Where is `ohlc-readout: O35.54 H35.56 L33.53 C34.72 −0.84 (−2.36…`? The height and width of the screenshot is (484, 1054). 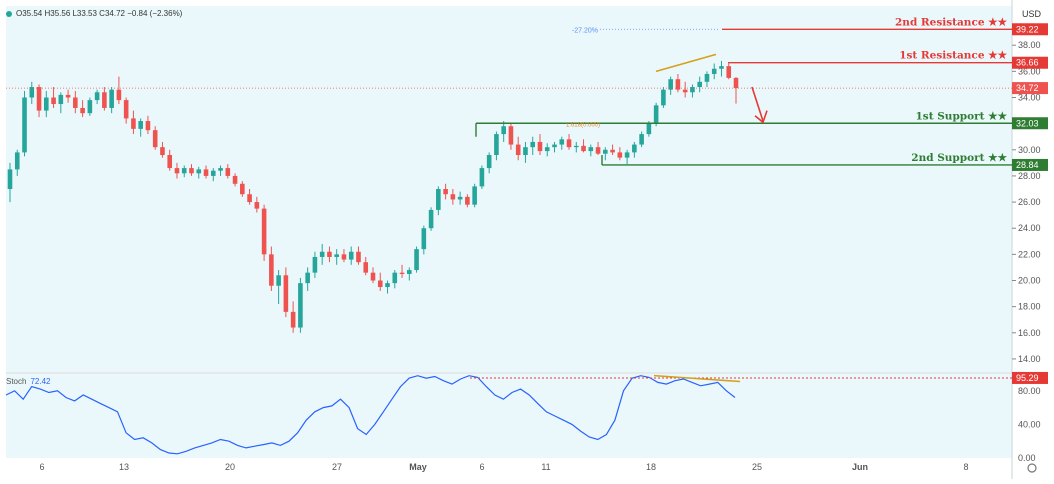
ohlc-readout: O35.54 H35.56 L33.53 C34.72 −0.84 (−2.36… is located at coordinates (94, 13).